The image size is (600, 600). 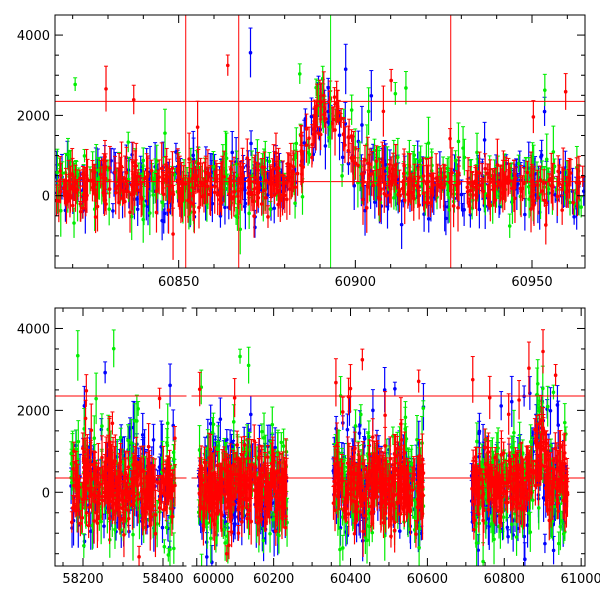 What do you see at coordinates (46, 197) in the screenshot?
I see `y-tick-label: 0` at bounding box center [46, 197].